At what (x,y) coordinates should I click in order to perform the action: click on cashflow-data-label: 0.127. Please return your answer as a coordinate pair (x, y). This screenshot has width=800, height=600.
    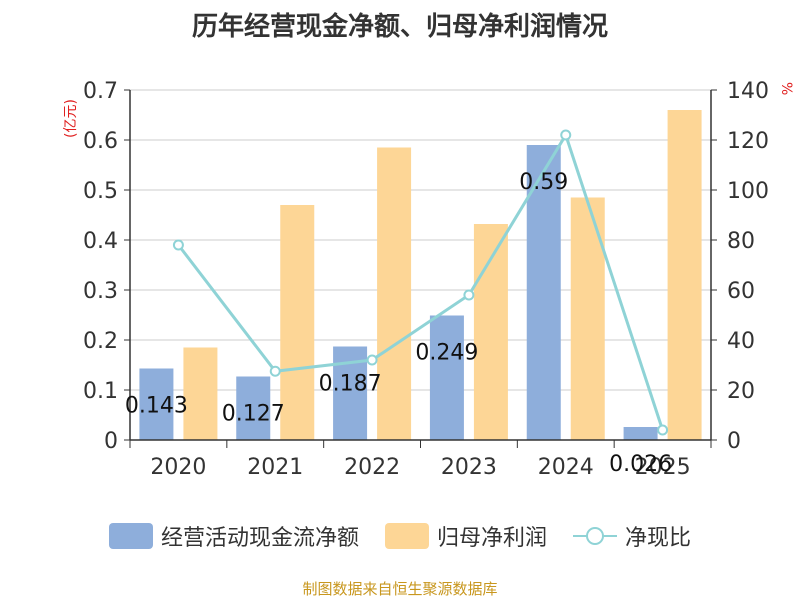
    Looking at the image, I should click on (253, 414).